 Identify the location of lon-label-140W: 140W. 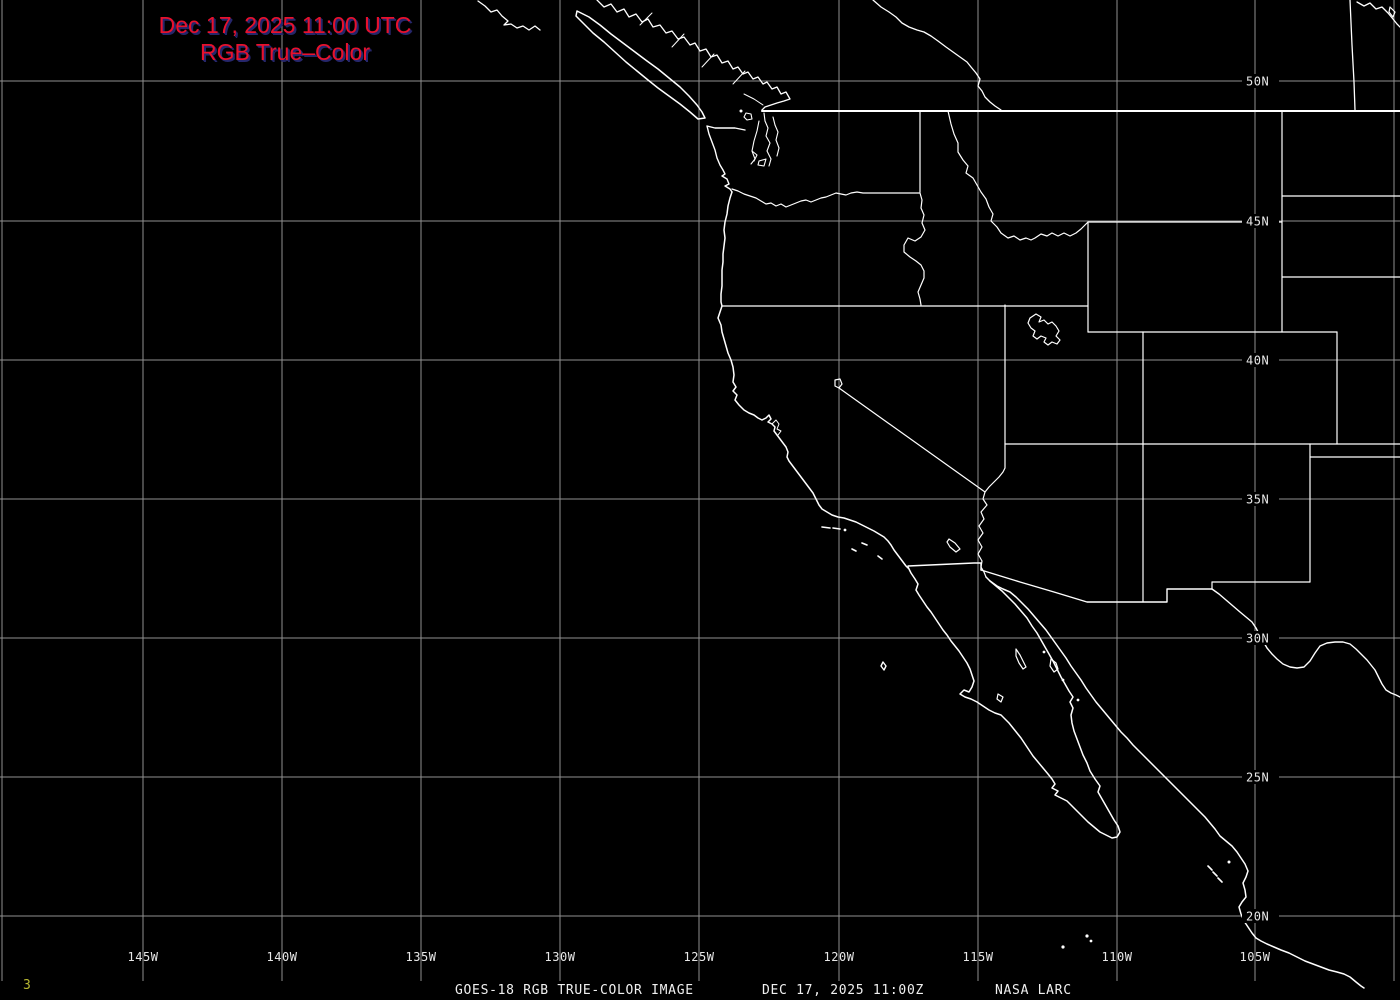
(282, 957).